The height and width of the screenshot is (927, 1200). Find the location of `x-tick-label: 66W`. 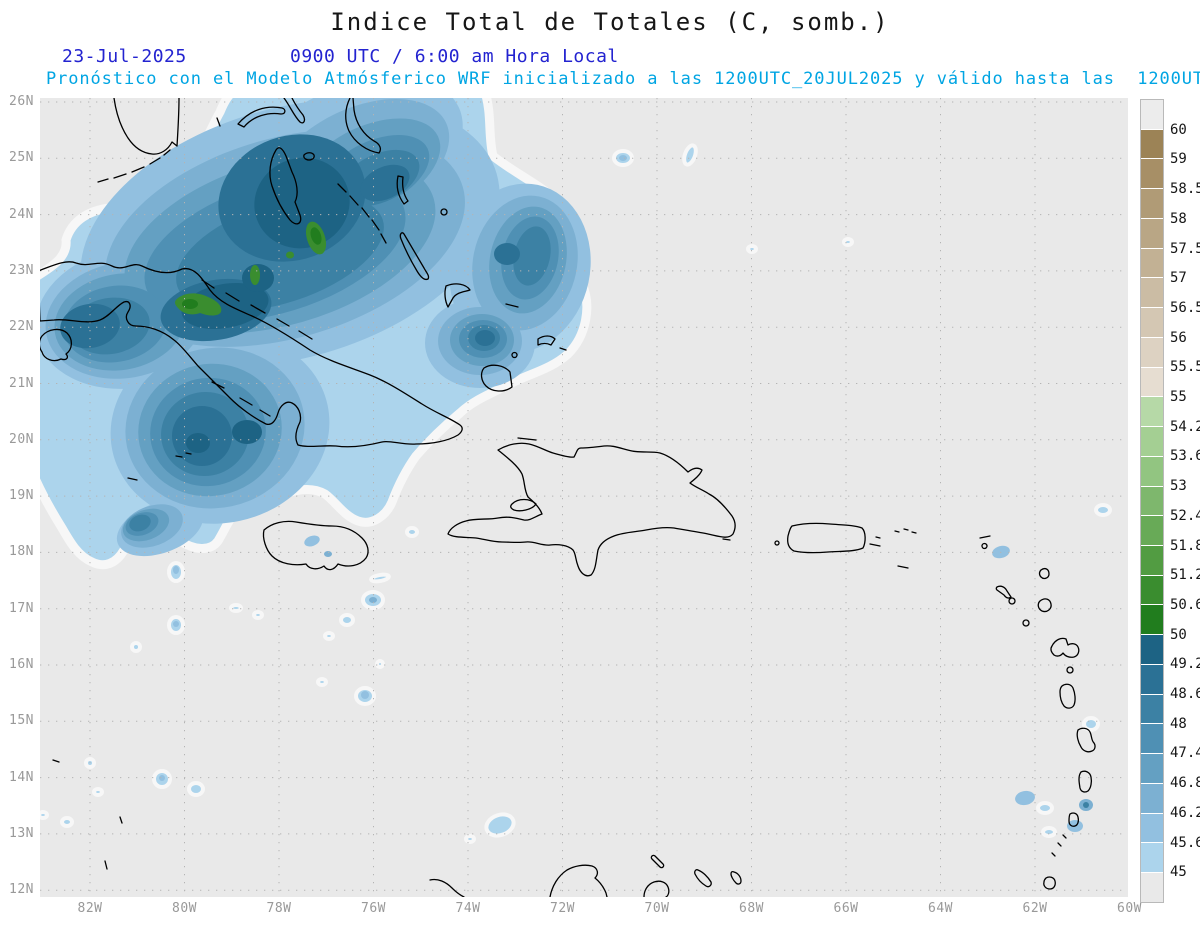

x-tick-label: 66W is located at coordinates (846, 908).